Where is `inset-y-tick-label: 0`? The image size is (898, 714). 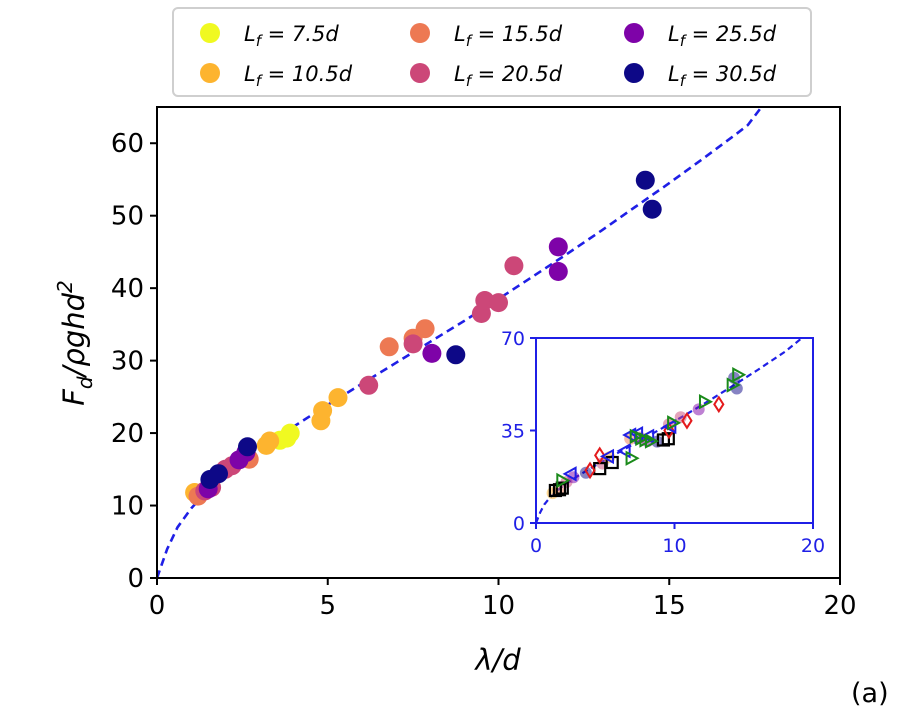
inset-y-tick-label: 0 is located at coordinates (519, 524).